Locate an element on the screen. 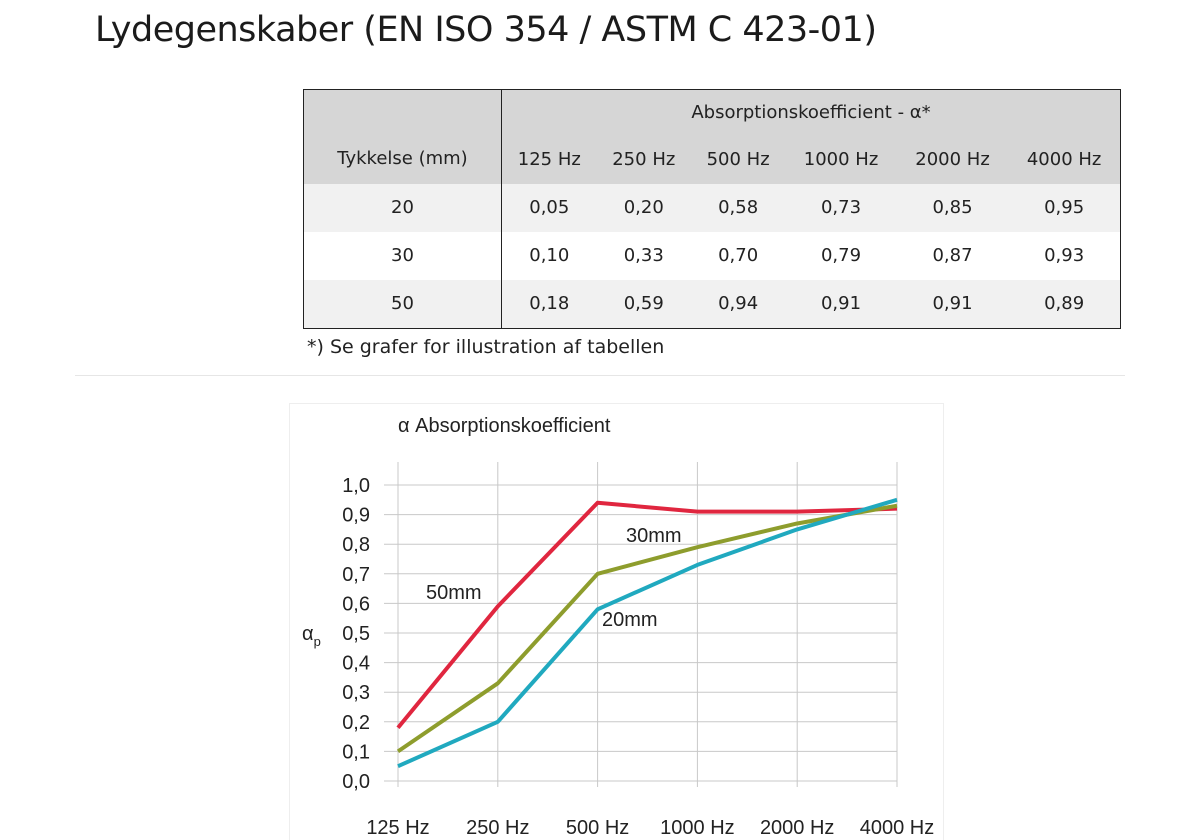 The height and width of the screenshot is (840, 1200). value-cell: 0,20 is located at coordinates (643, 208).